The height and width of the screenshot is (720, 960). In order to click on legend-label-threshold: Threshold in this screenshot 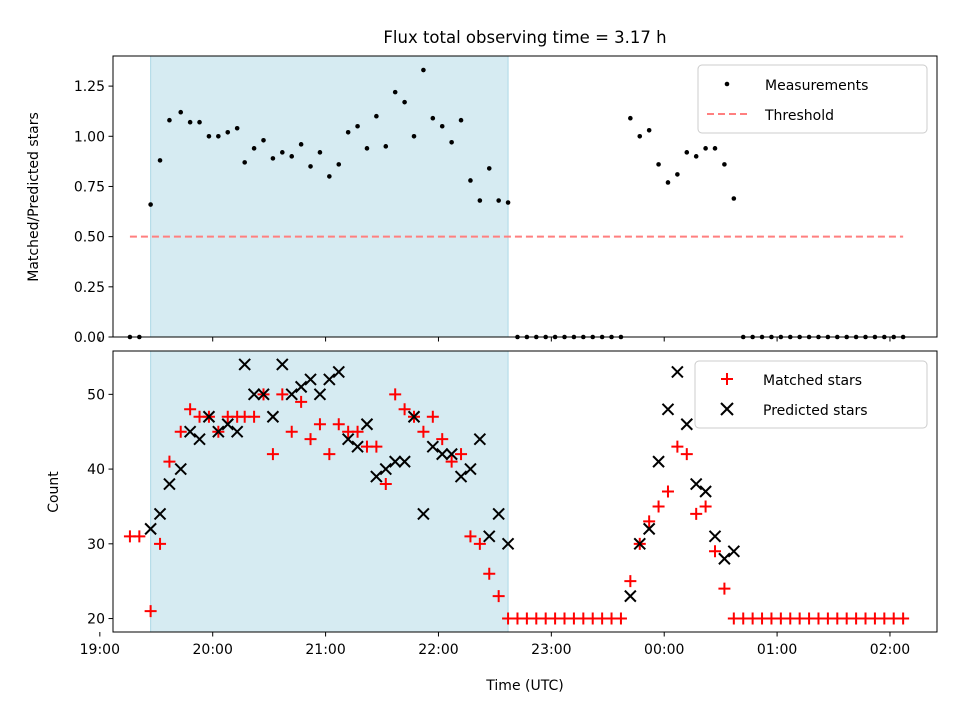, I will do `click(799, 116)`.